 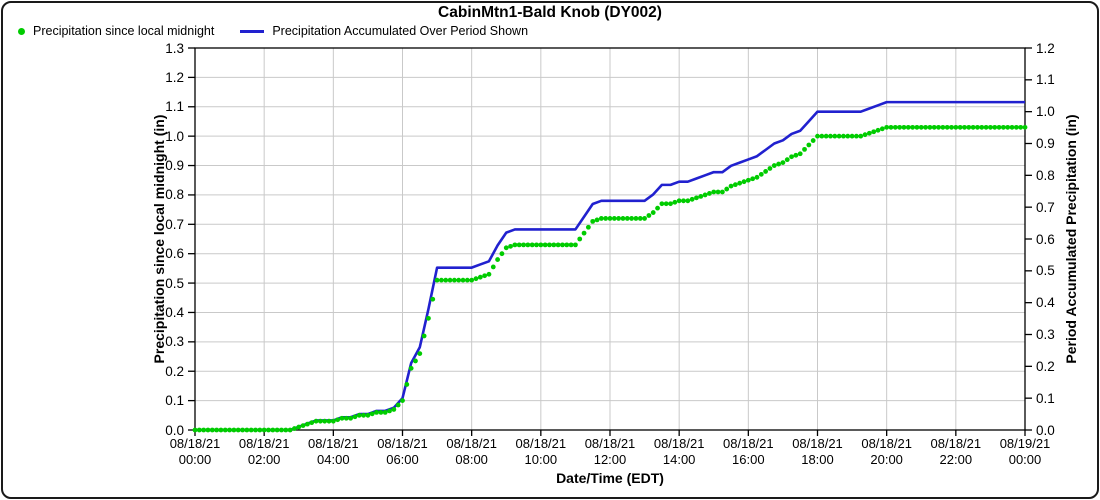 I want to click on green-dot-marker-icon, so click(x=21, y=31).